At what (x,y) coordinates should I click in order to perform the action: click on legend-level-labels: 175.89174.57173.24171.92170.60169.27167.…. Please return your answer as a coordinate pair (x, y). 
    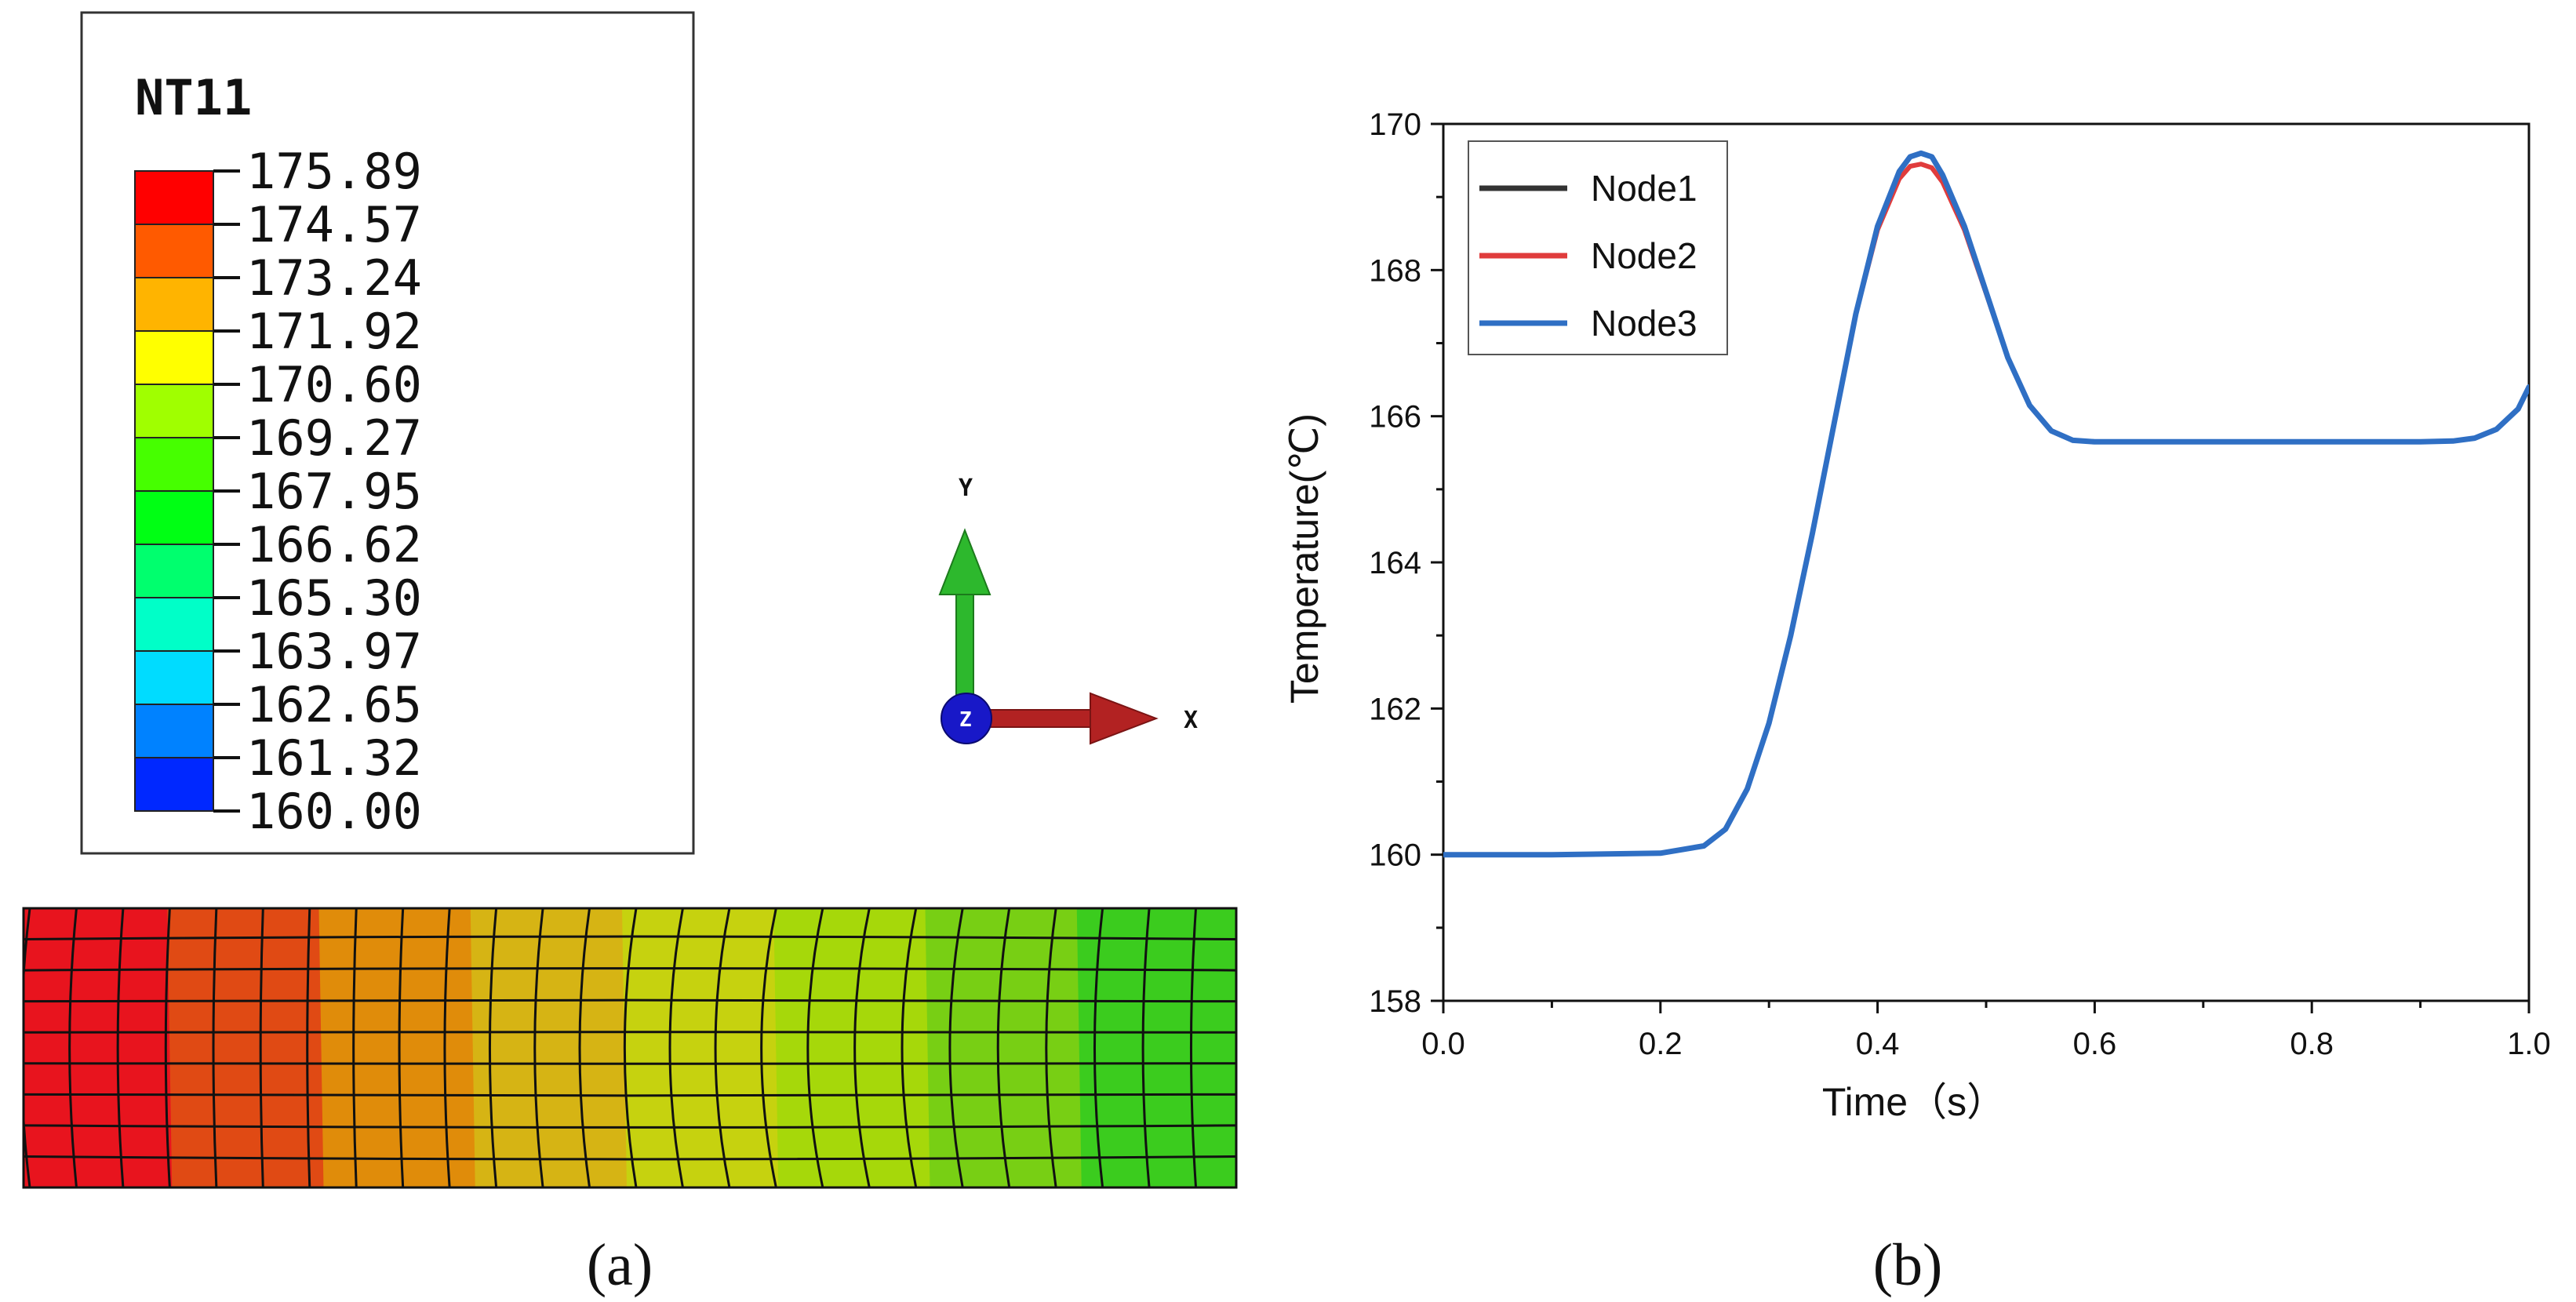
    Looking at the image, I should click on (317, 492).